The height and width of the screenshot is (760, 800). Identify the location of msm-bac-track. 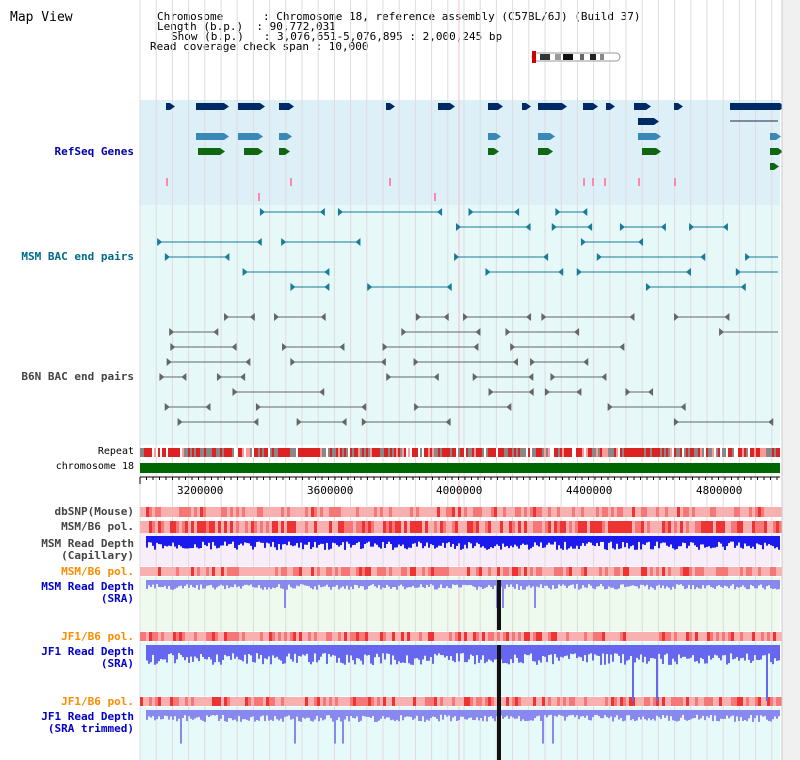
(467, 249).